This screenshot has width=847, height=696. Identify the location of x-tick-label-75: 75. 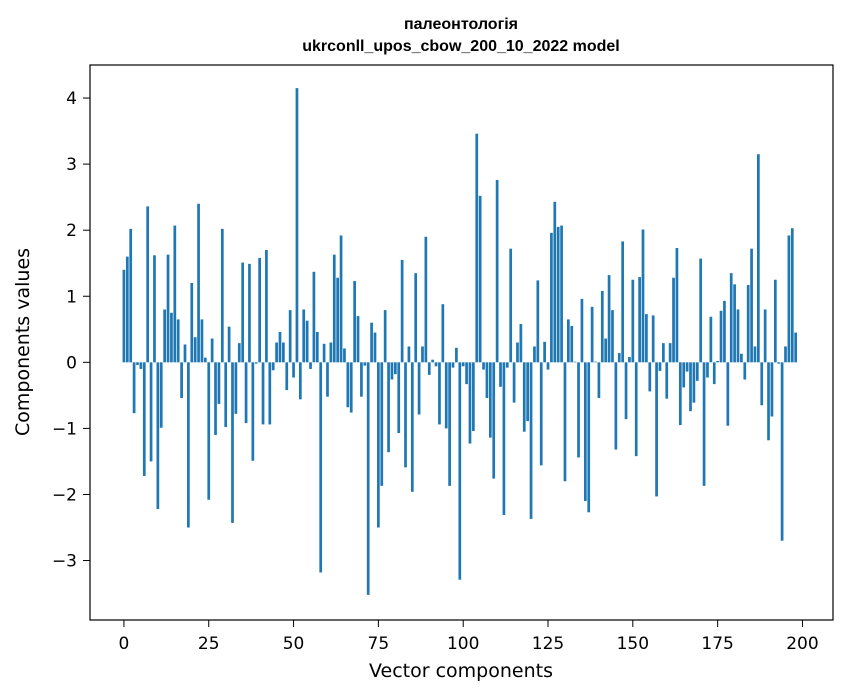
(379, 644).